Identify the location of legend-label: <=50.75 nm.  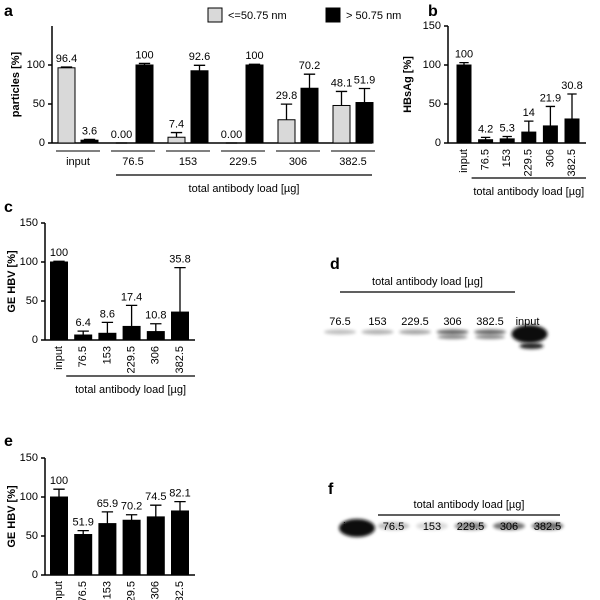
(257, 16).